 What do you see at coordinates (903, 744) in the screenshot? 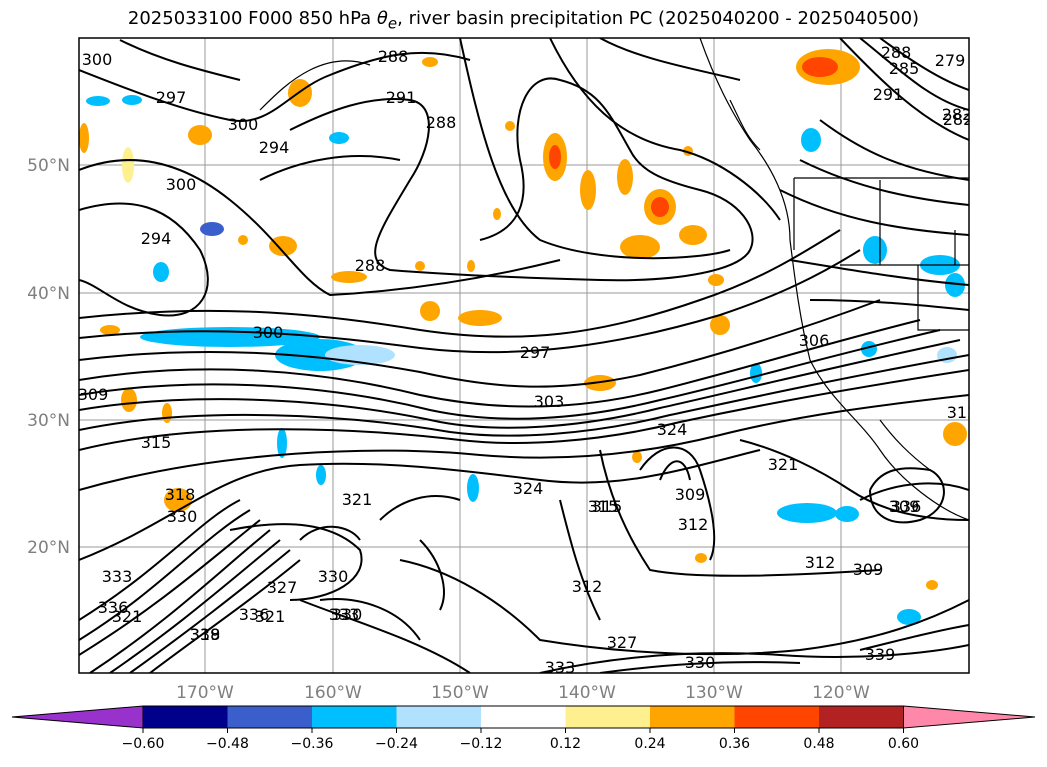
I see `colorbar-tick-label: 0.60` at bounding box center [903, 744].